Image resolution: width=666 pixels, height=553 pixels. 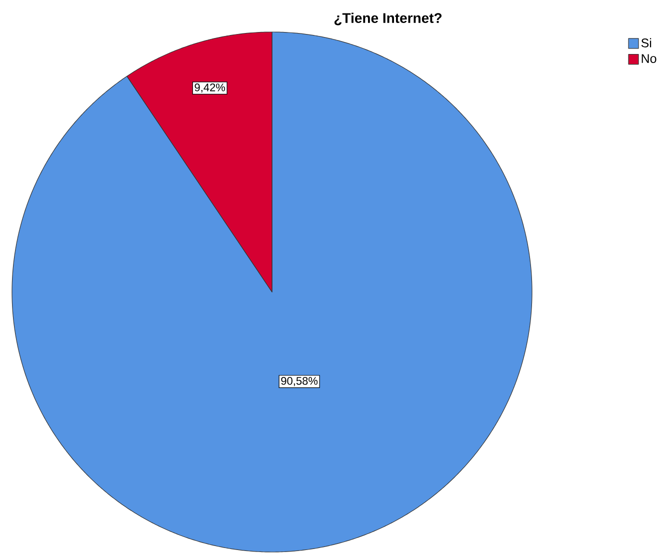 I want to click on data-label: 90,58%, so click(x=299, y=381).